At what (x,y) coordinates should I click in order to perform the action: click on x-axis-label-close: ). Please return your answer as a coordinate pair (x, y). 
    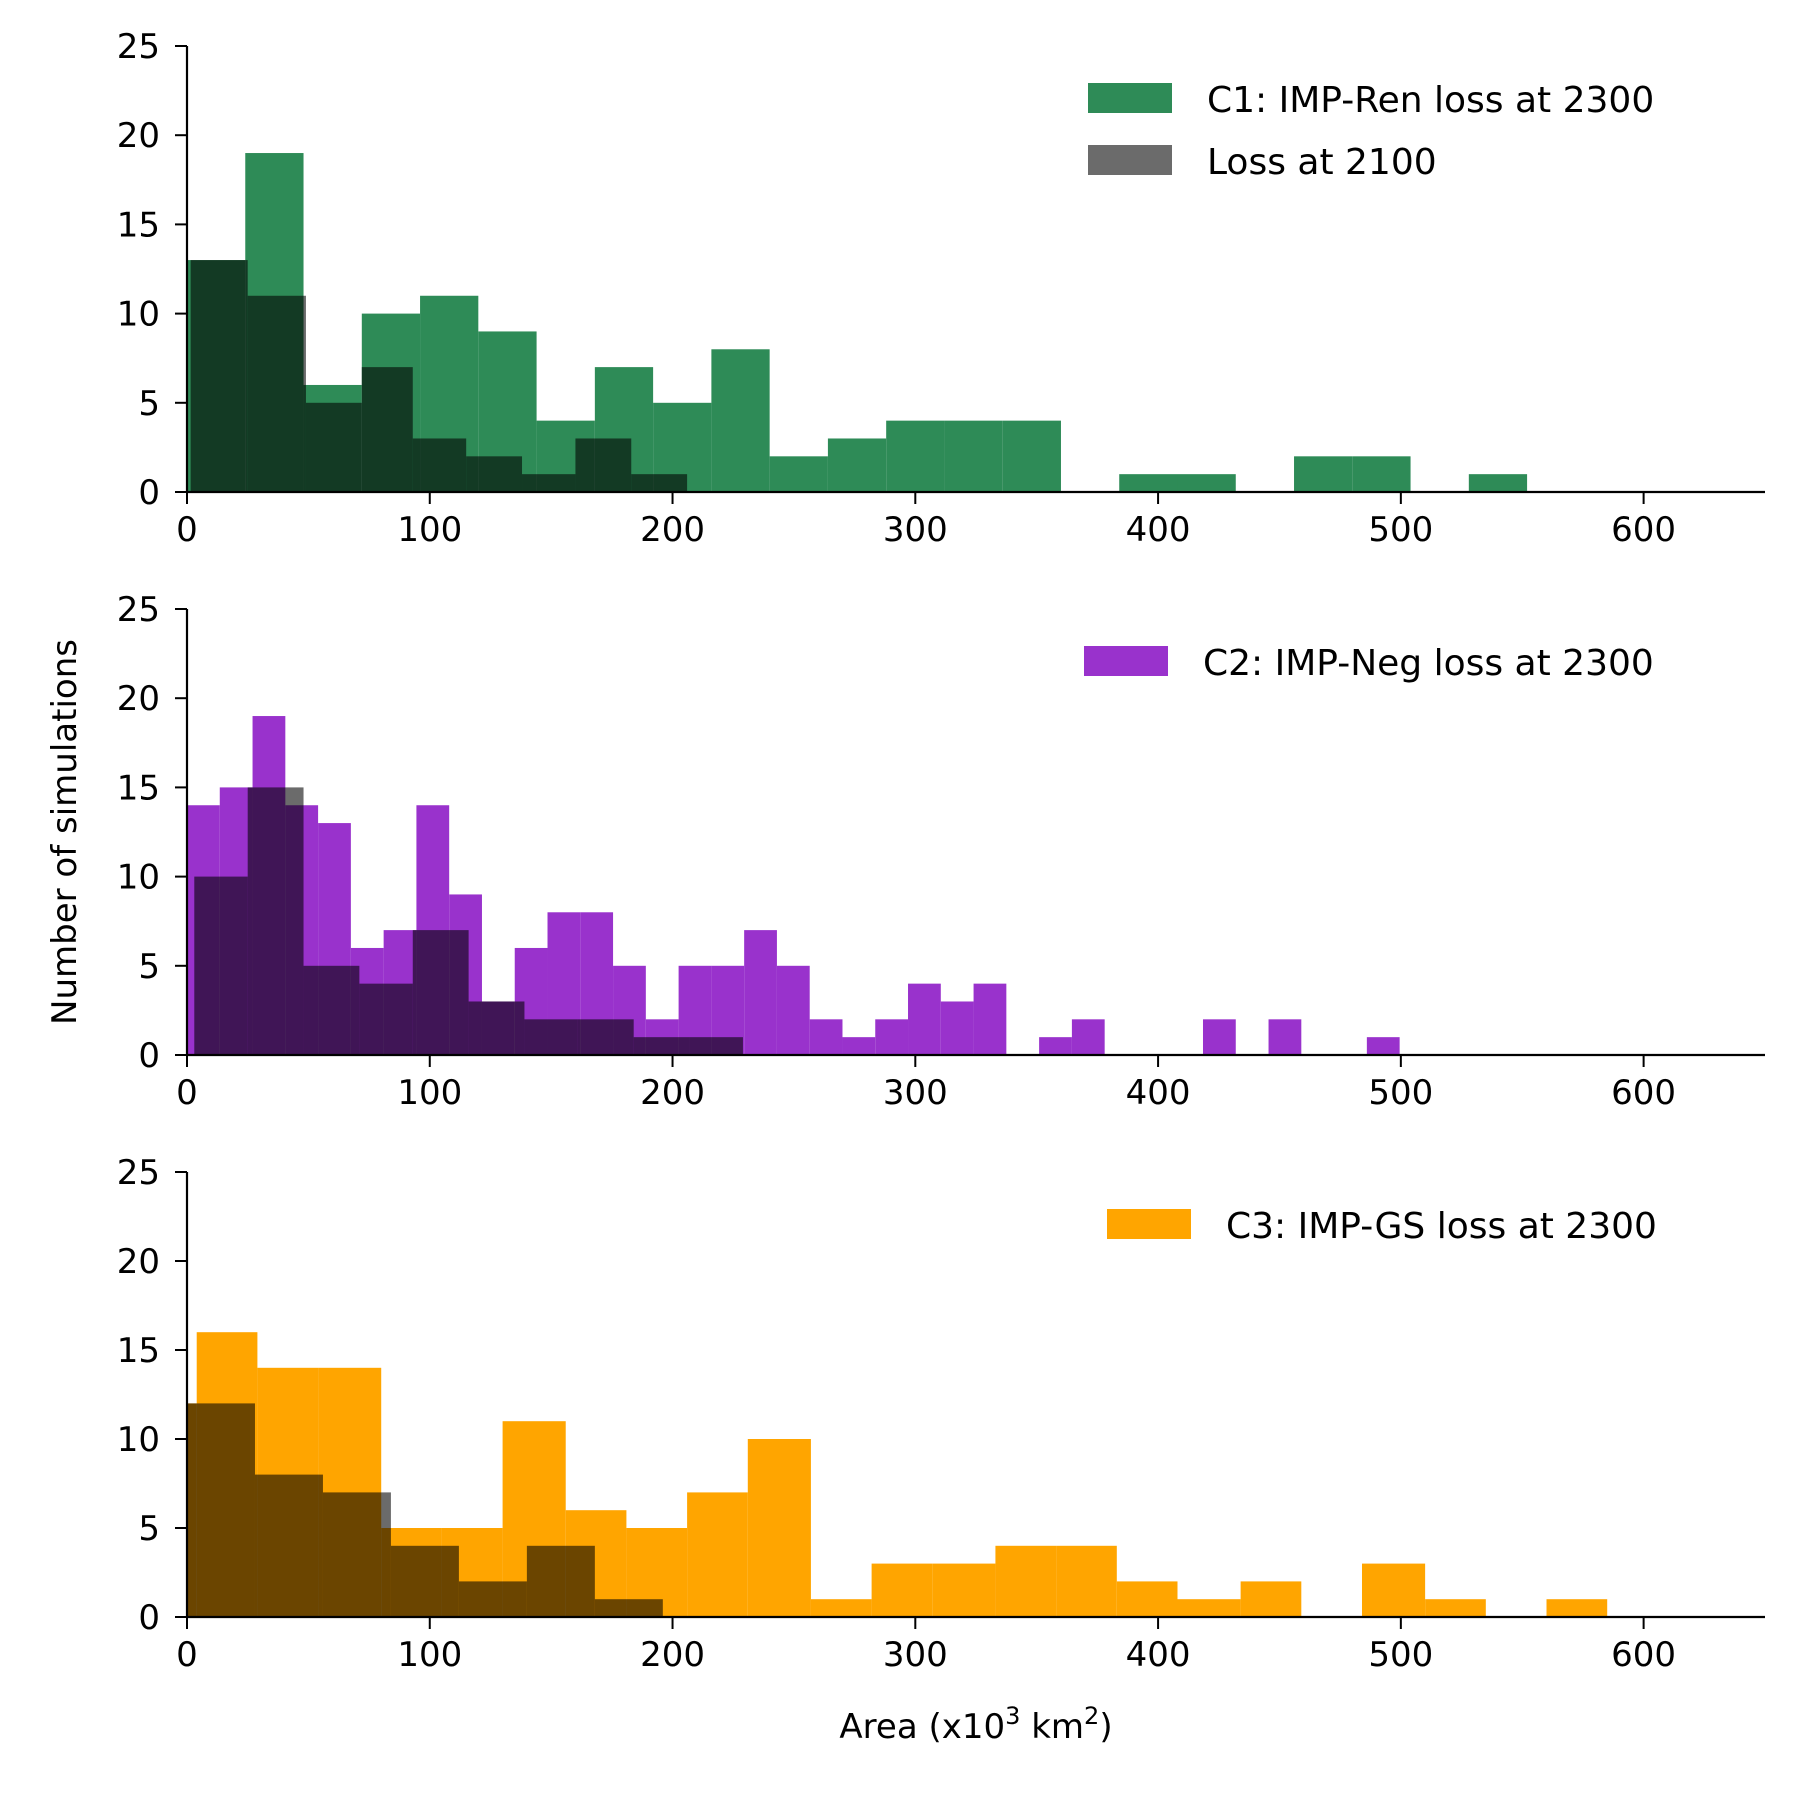
    Looking at the image, I should click on (1105, 1727).